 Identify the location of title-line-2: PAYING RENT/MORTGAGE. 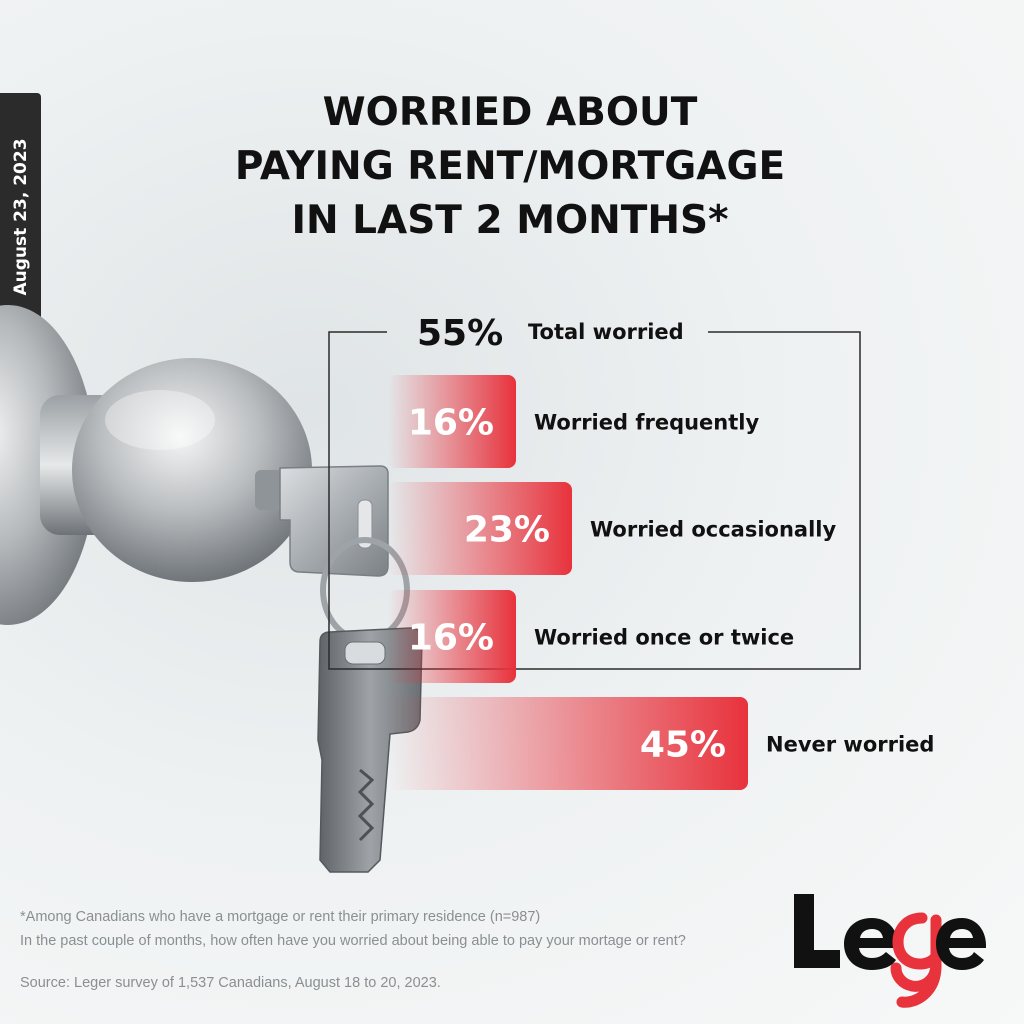
(510, 166).